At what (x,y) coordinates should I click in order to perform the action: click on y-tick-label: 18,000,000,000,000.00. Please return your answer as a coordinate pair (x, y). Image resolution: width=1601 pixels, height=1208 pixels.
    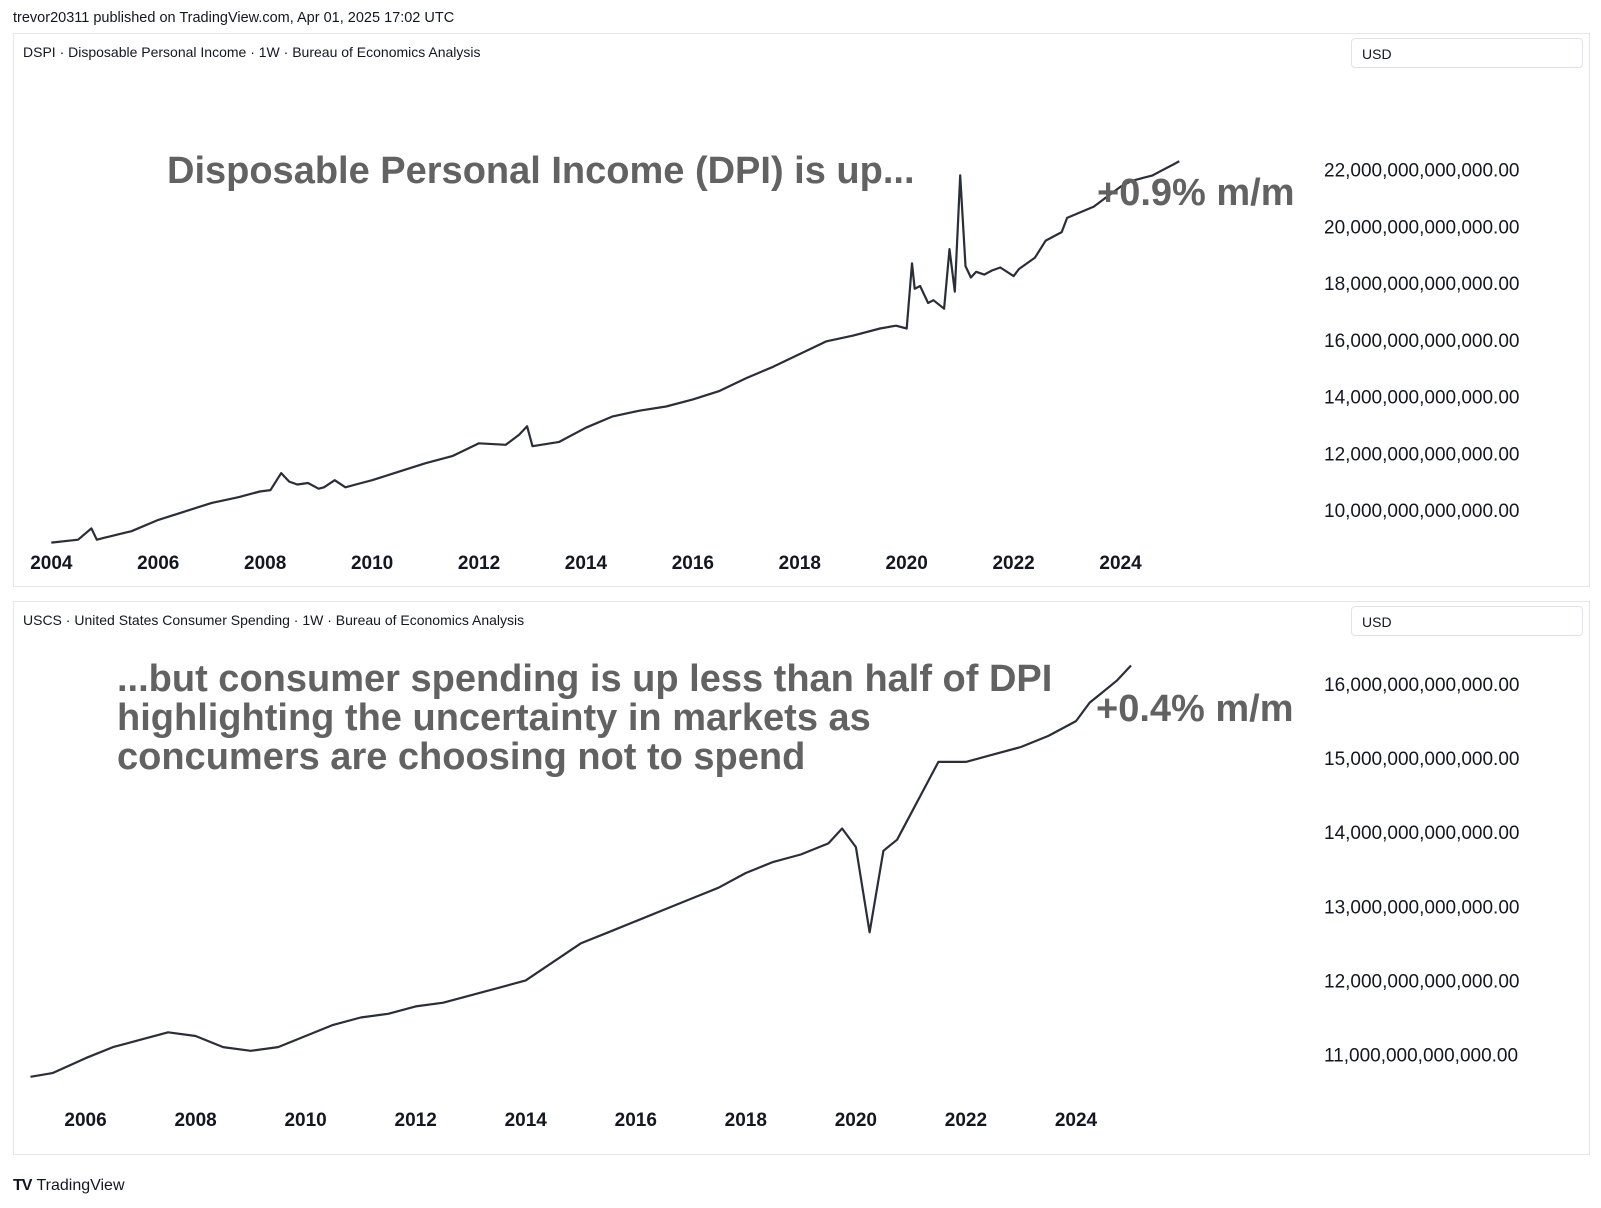
    Looking at the image, I should click on (1421, 284).